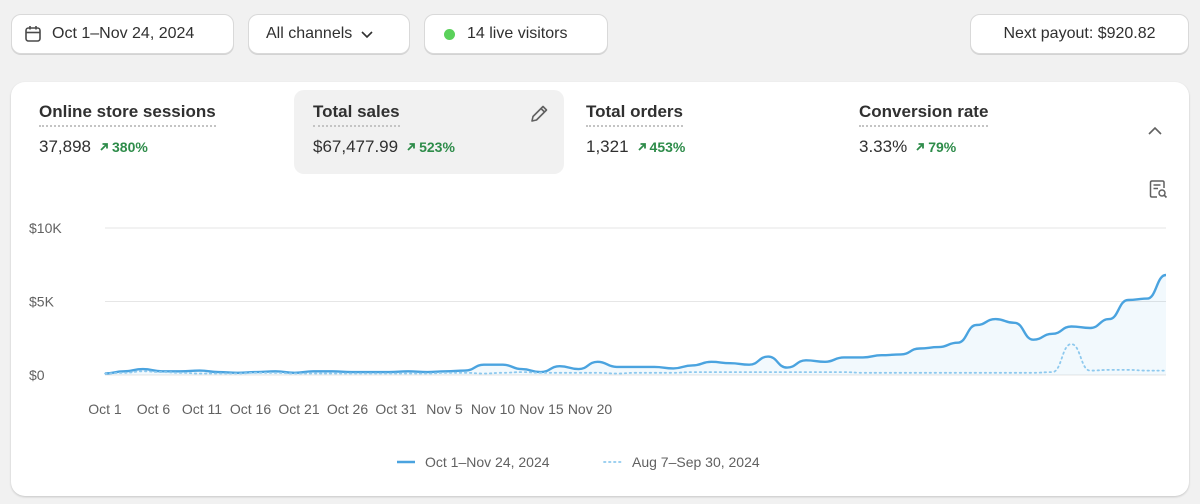 The image size is (1200, 504). Describe the element at coordinates (309, 33) in the screenshot. I see `channels-label: All channels` at that location.